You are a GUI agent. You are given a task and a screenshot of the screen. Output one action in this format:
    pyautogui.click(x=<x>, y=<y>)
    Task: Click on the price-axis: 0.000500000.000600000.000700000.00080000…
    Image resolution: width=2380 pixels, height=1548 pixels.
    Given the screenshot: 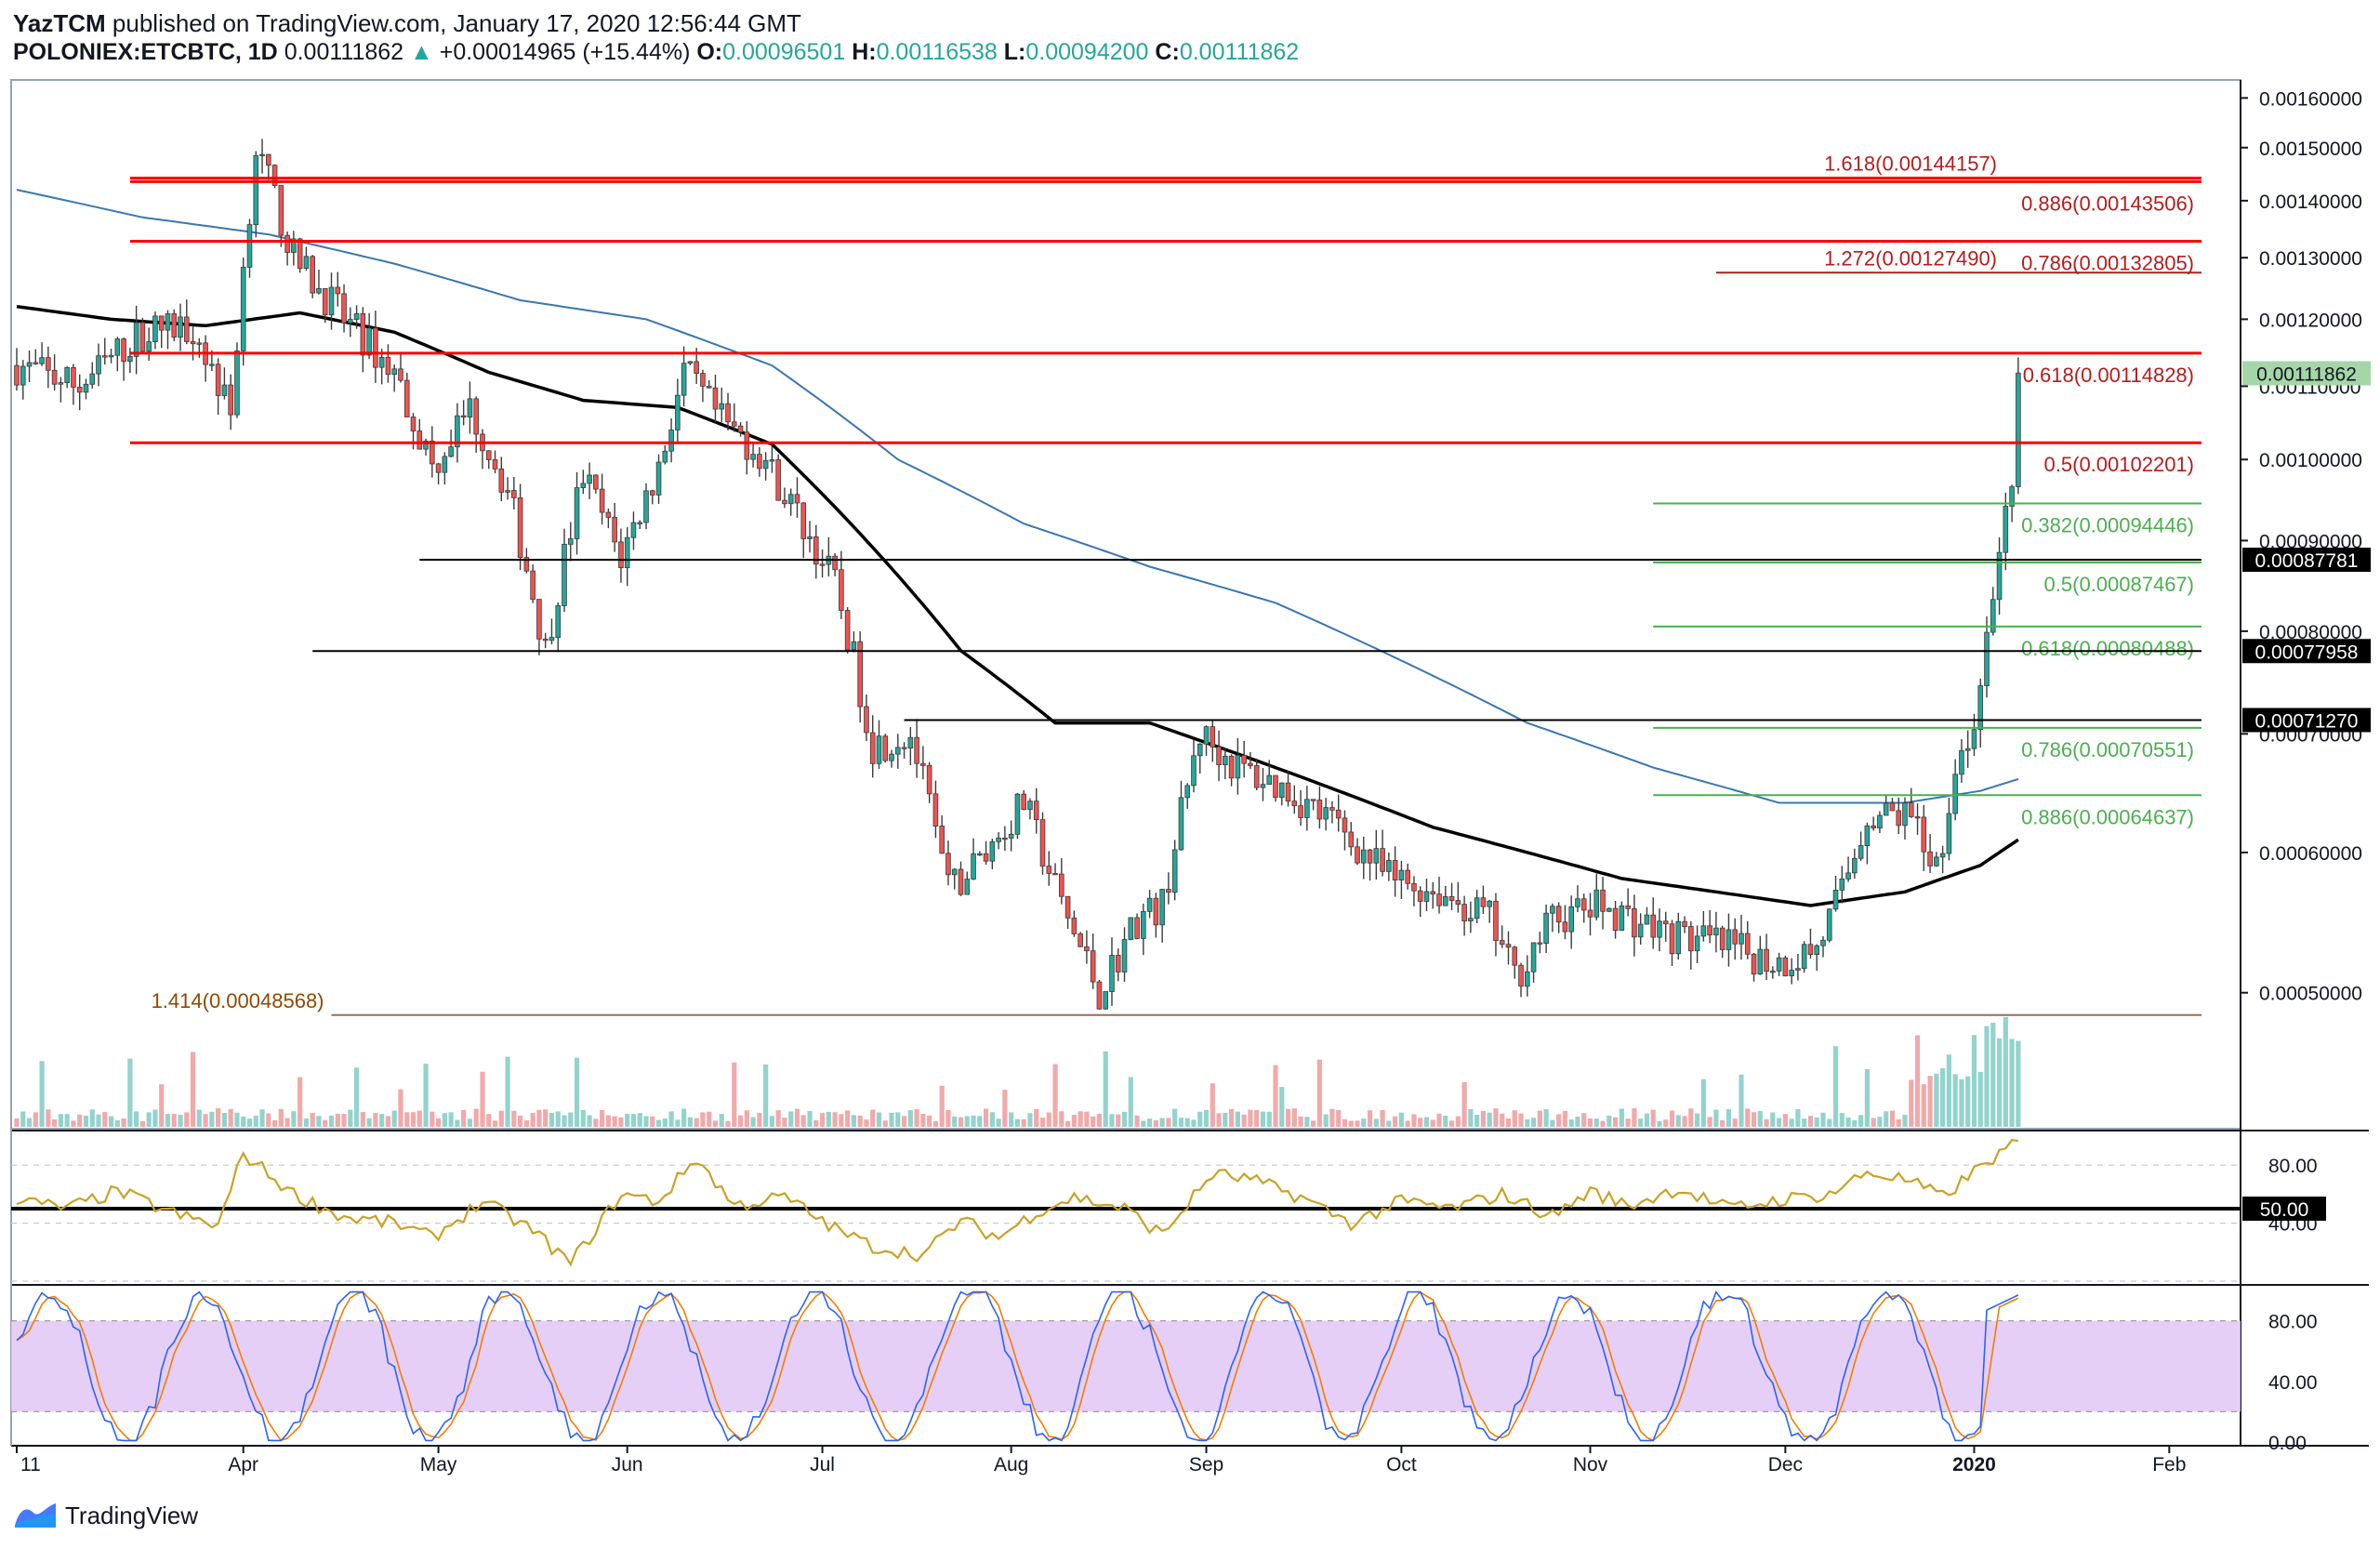 What is the action you would take?
    pyautogui.click(x=2301, y=546)
    